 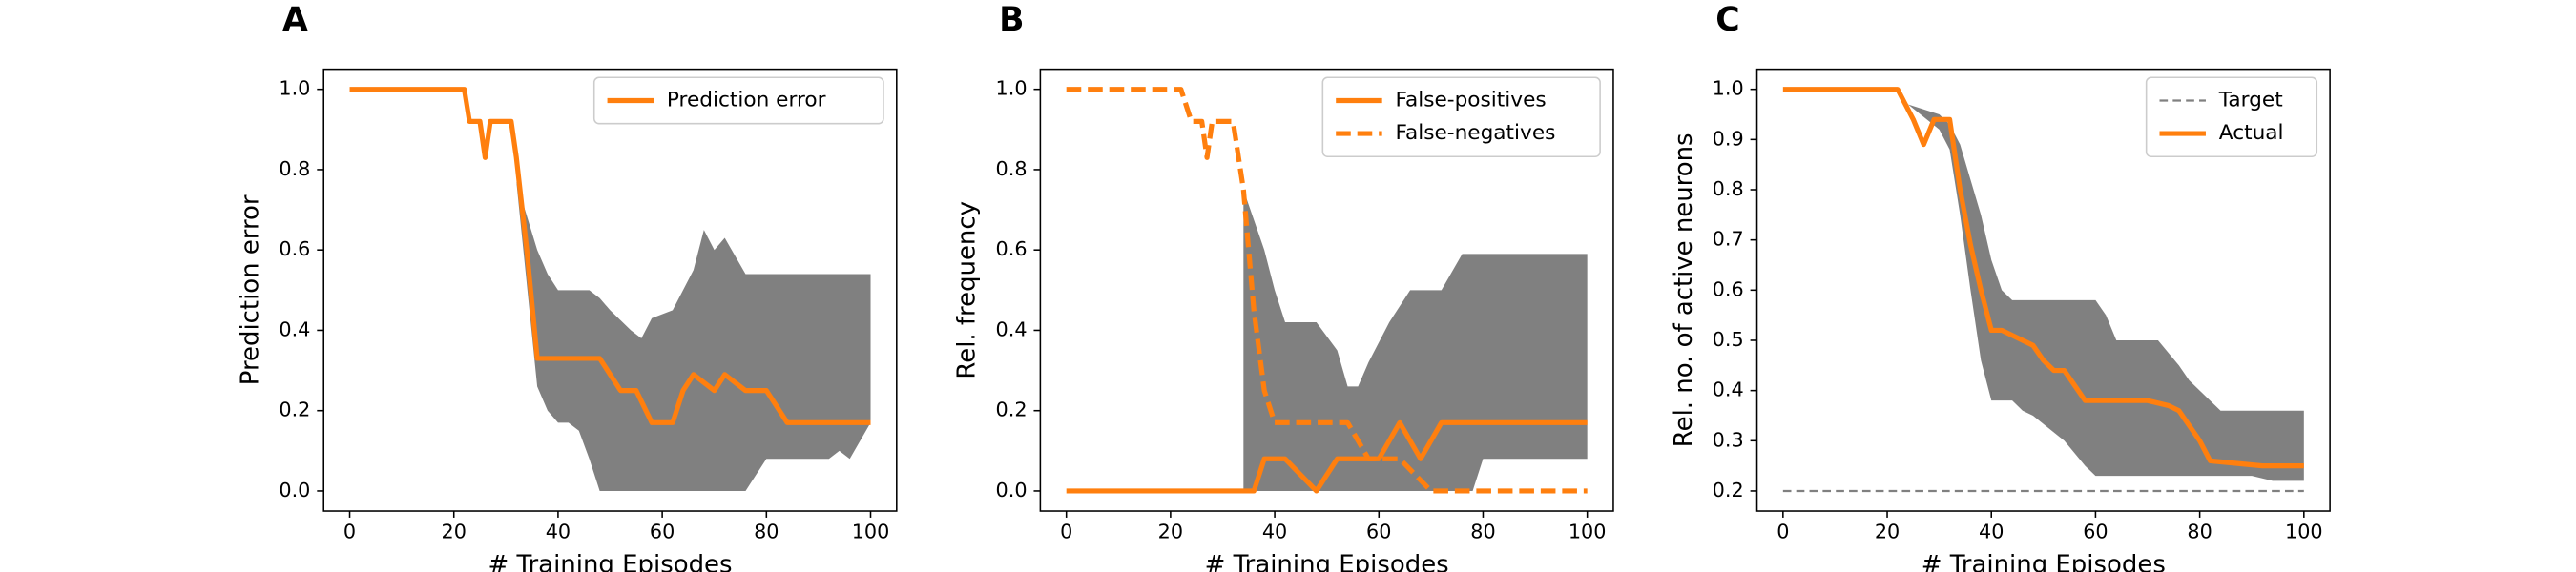 I want to click on y-axis-label: Rel. frequency, so click(x=967, y=290).